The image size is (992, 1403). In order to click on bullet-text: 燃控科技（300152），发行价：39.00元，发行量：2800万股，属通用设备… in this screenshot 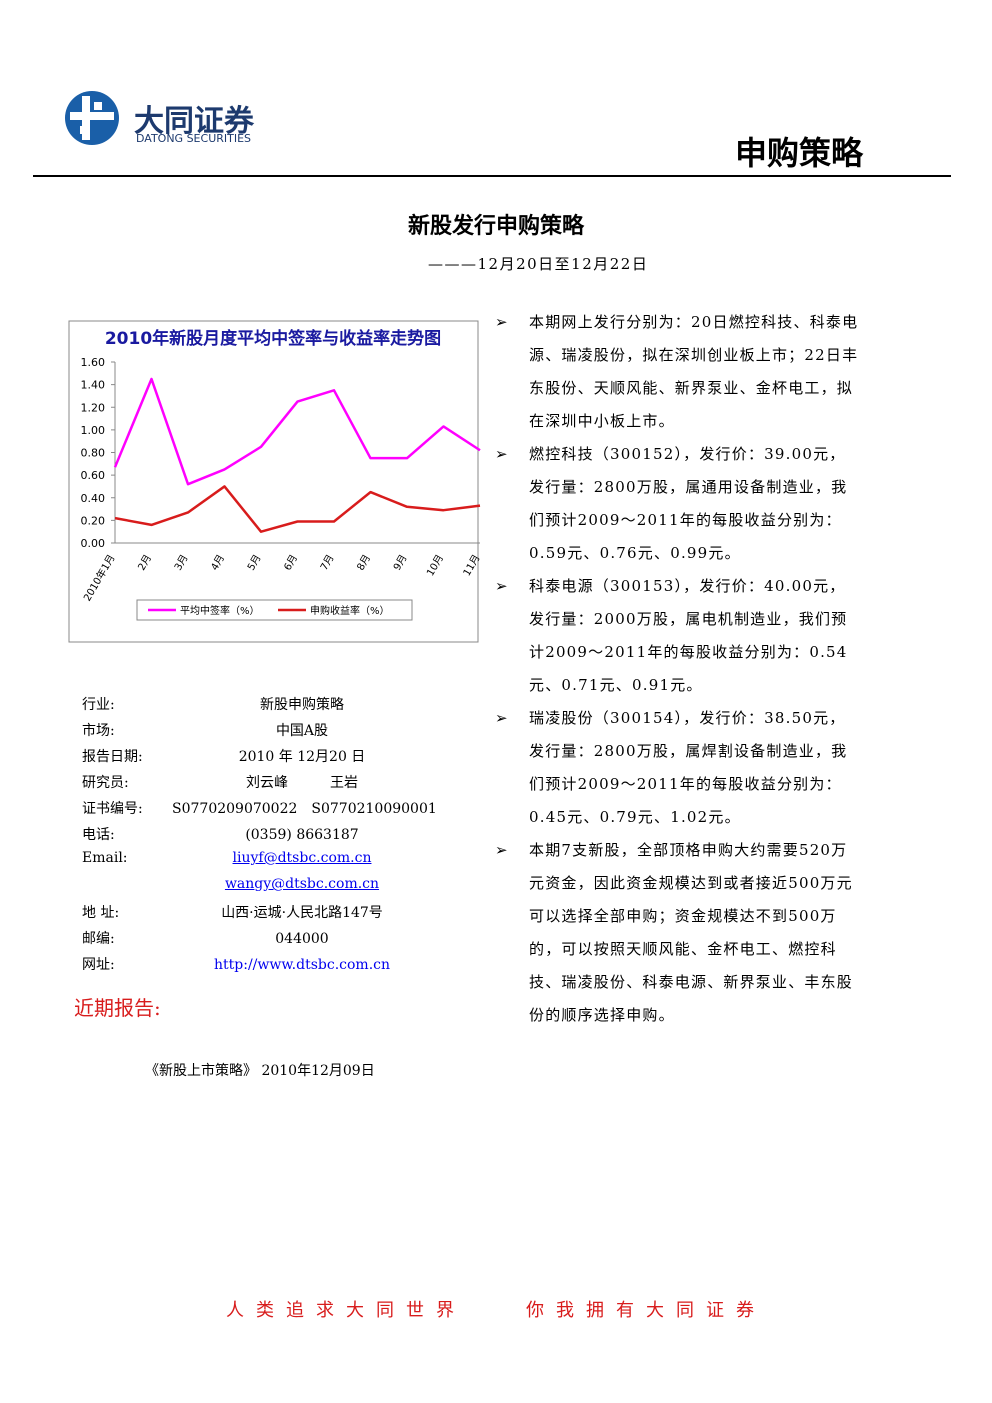, I will do `click(688, 503)`.